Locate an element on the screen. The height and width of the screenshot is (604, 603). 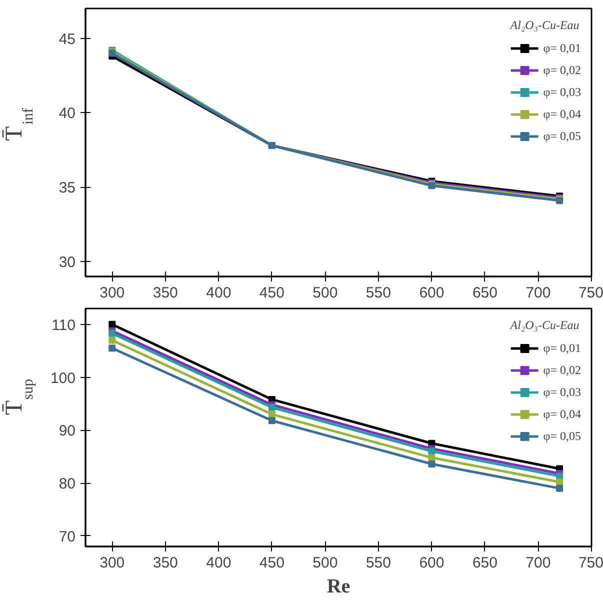
y-tick-label: 90 is located at coordinates (67, 431).